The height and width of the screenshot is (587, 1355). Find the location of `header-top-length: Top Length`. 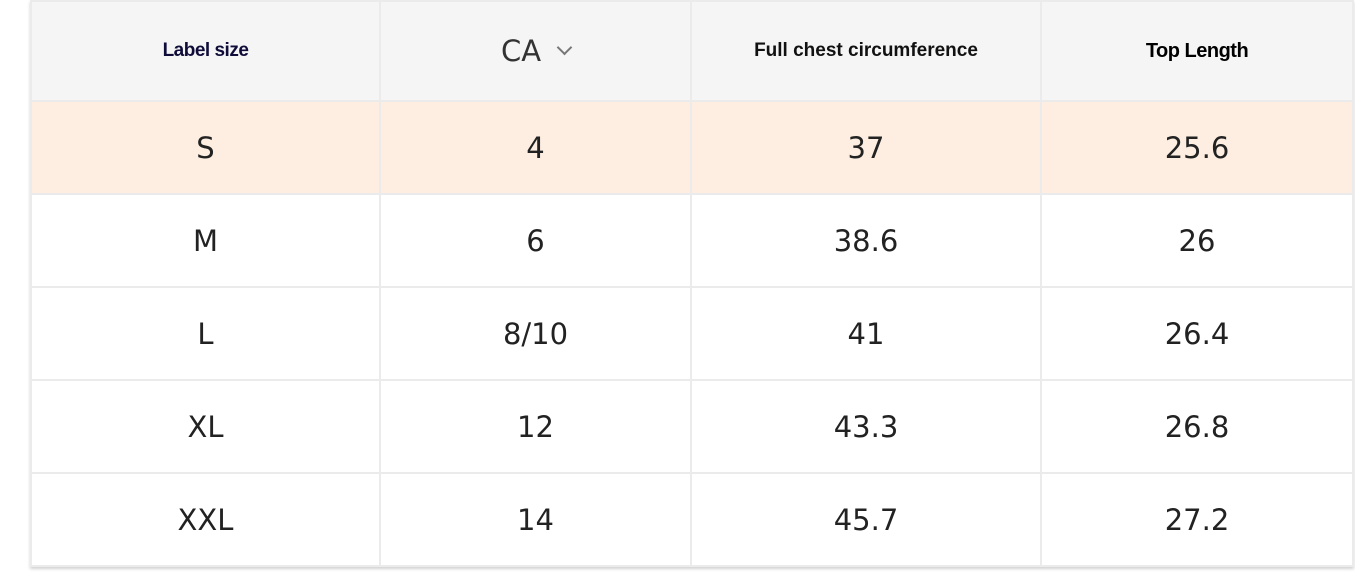

header-top-length: Top Length is located at coordinates (1197, 51).